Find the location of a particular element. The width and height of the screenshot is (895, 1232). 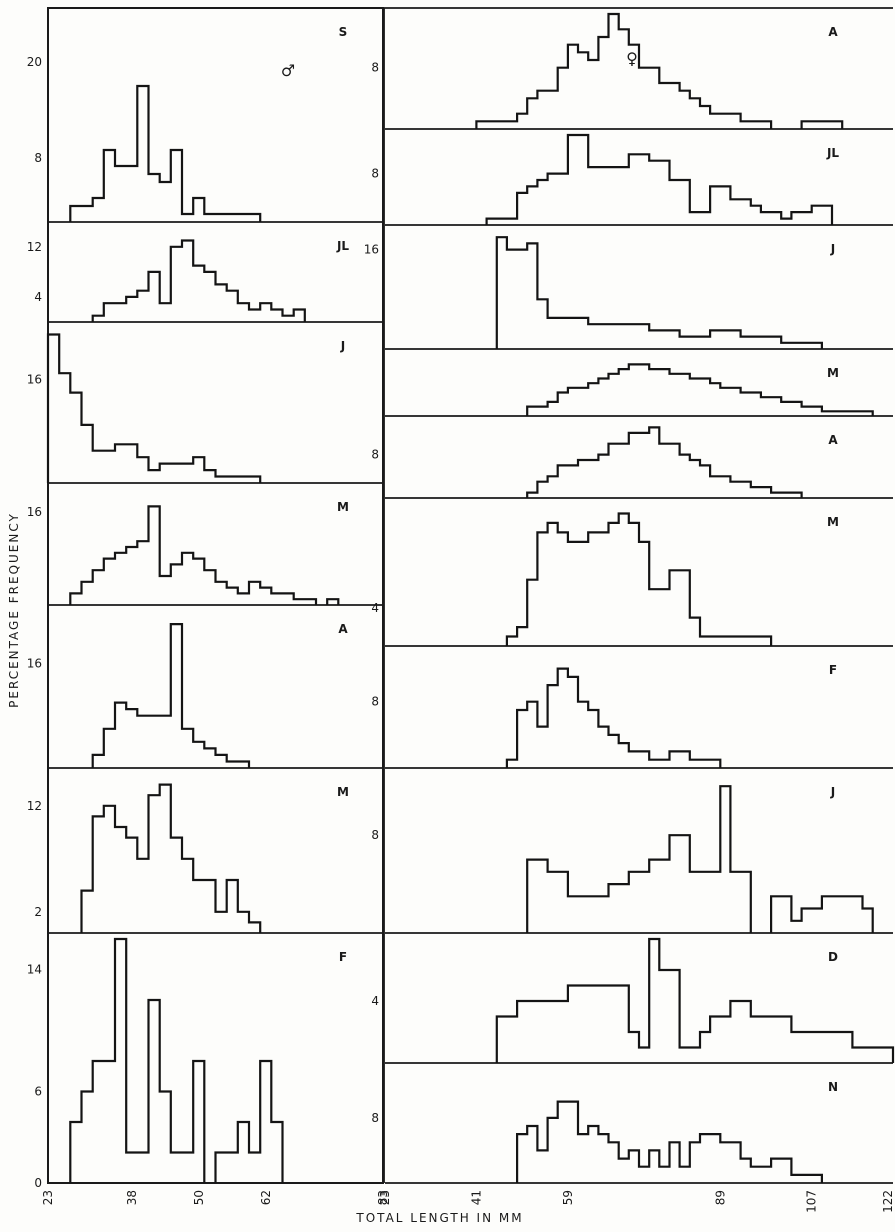

panel-female-3-j: 16 J is located at coordinates (628, 293).